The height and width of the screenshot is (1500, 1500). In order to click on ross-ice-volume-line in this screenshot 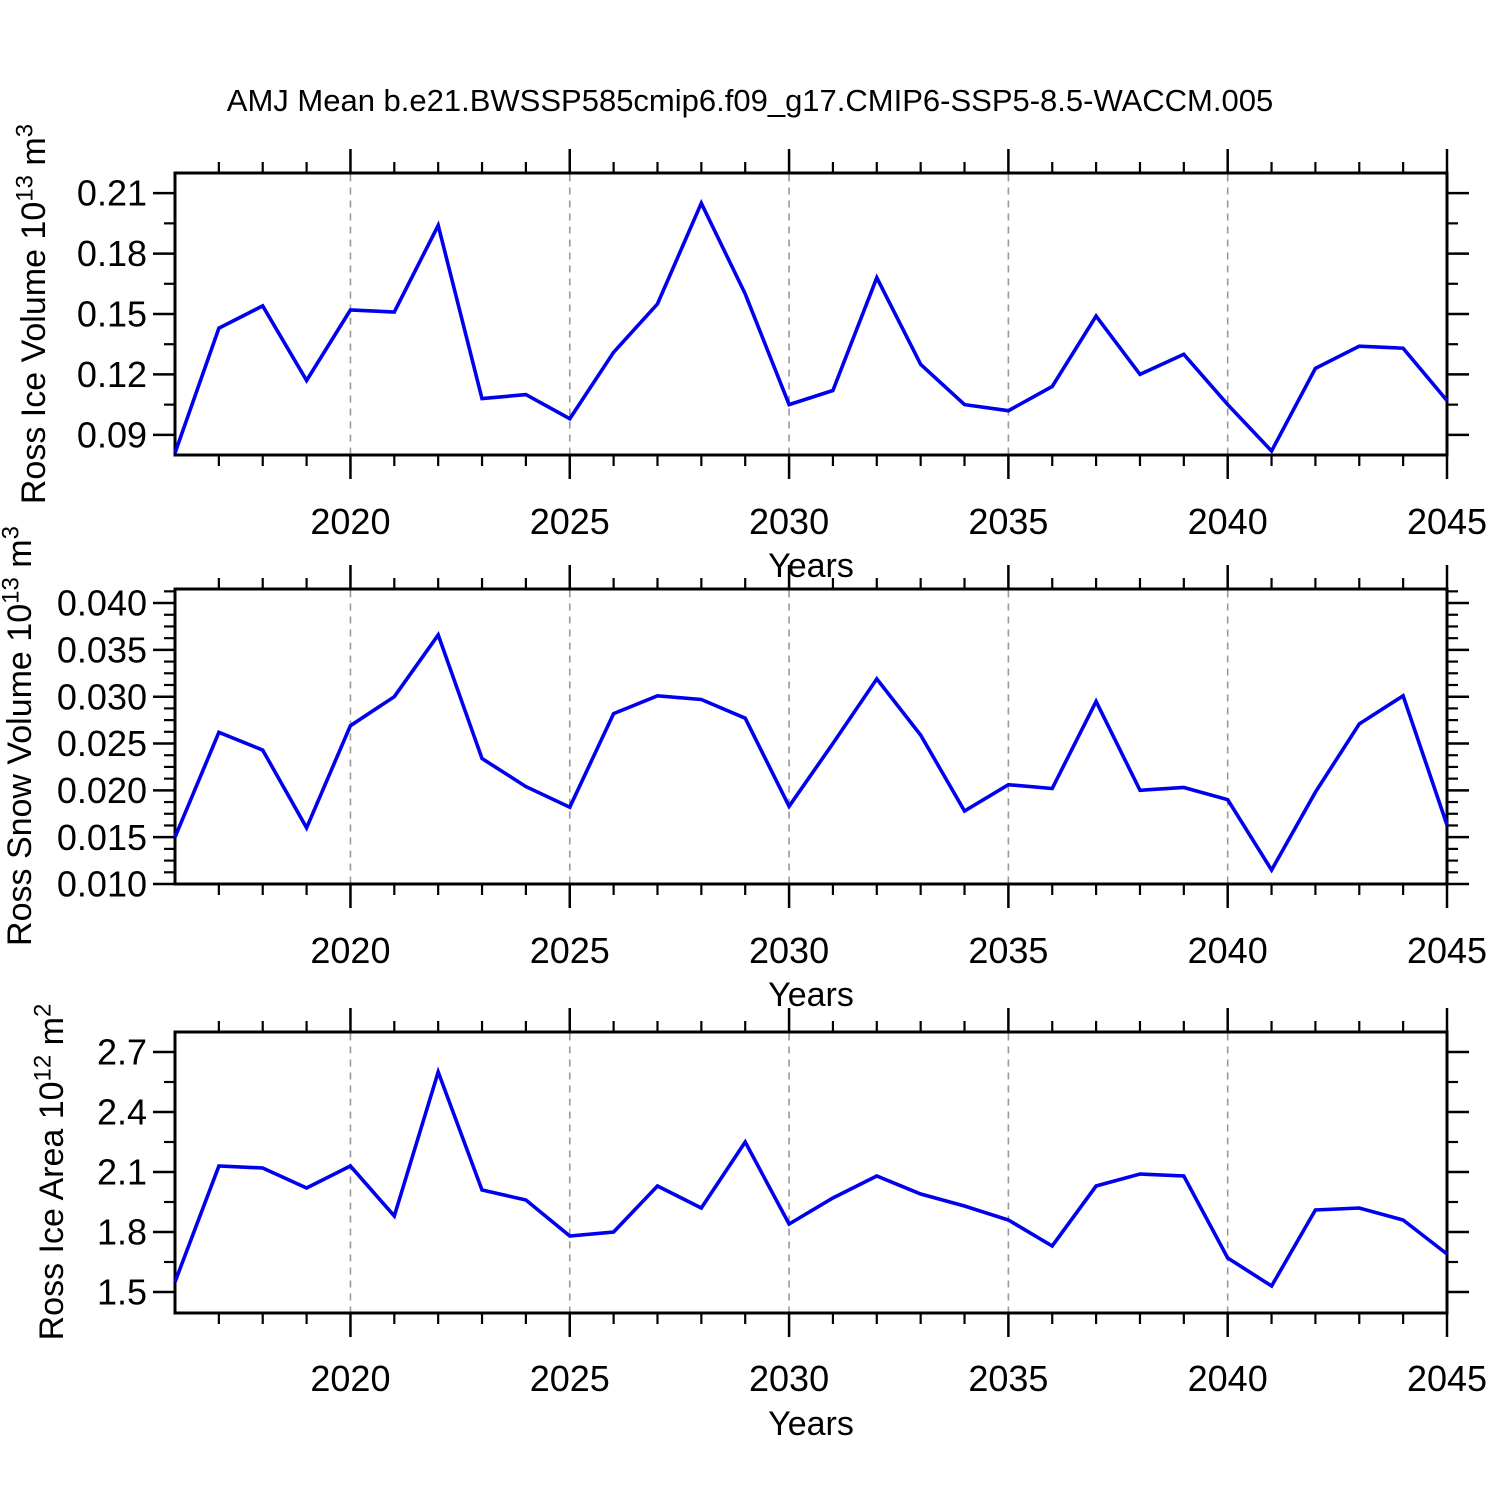, I will do `click(811, 326)`.